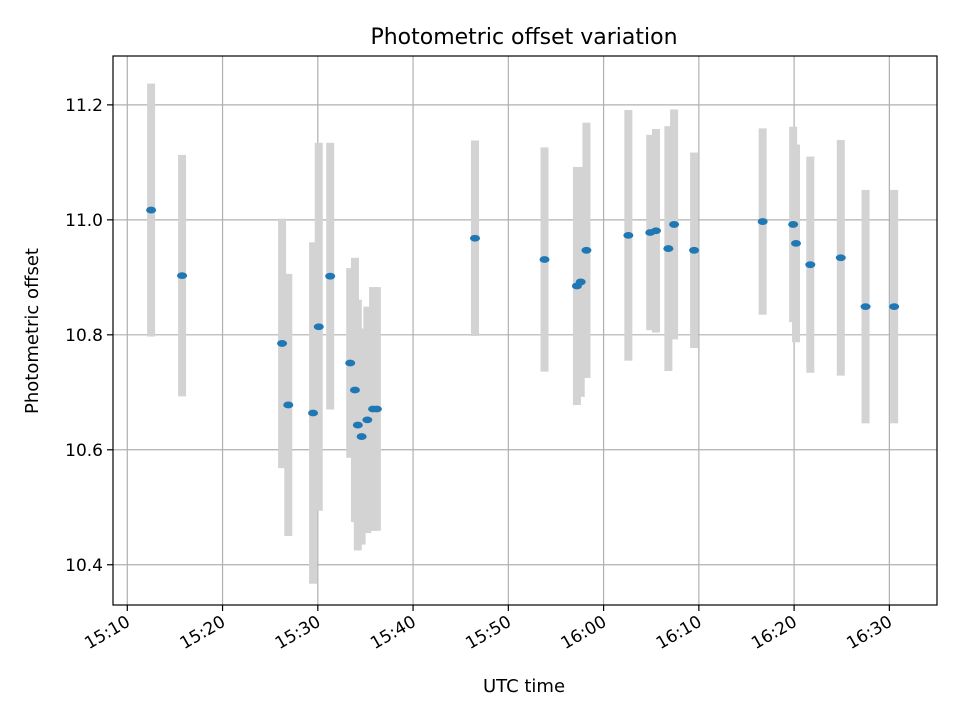 The width and height of the screenshot is (960, 720). What do you see at coordinates (84, 106) in the screenshot?
I see `y-tick-label: 11.2` at bounding box center [84, 106].